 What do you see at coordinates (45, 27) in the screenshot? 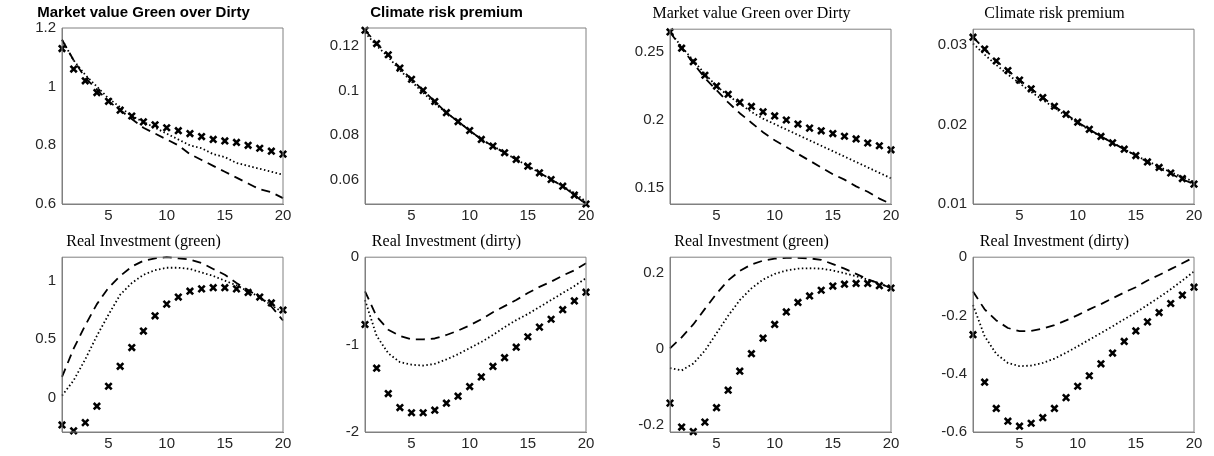
I see `y-tick-label: 1.2` at bounding box center [45, 27].